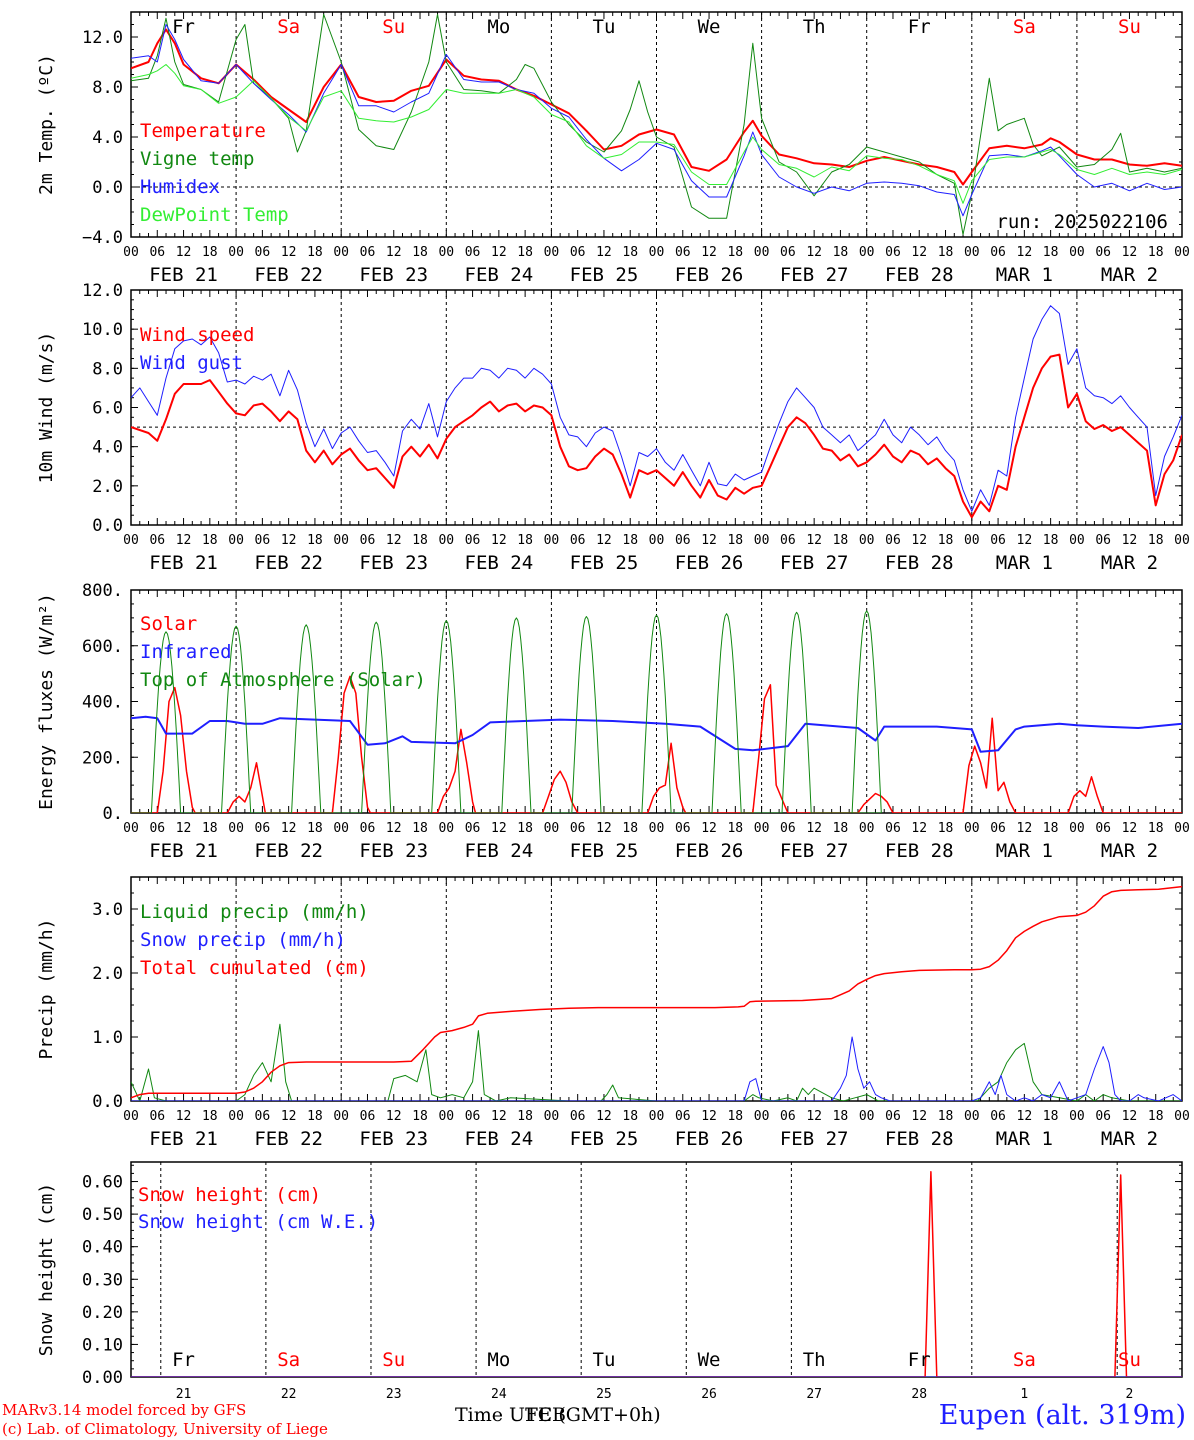 The width and height of the screenshot is (1194, 1440). What do you see at coordinates (814, 1360) in the screenshot?
I see `weekday-label: Th` at bounding box center [814, 1360].